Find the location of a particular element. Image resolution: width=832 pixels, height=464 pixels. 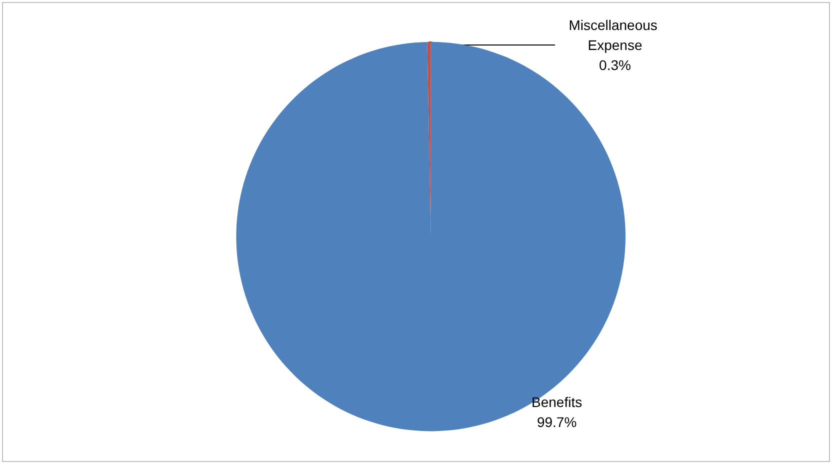

data-label: 0.3% is located at coordinates (615, 65).